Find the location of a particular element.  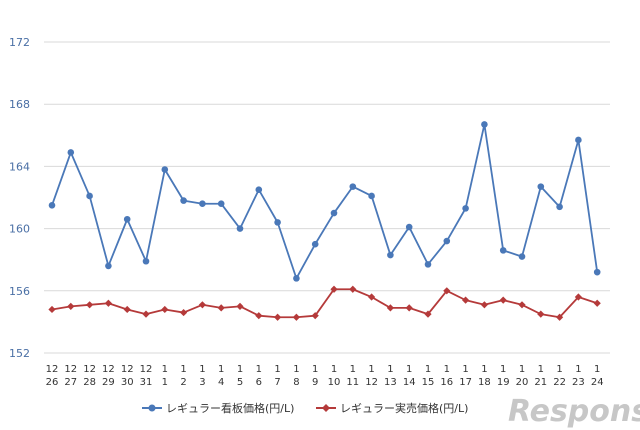

legend-item-jitsubai: レギュラー実売価格(円/L) is located at coordinates (392, 408).